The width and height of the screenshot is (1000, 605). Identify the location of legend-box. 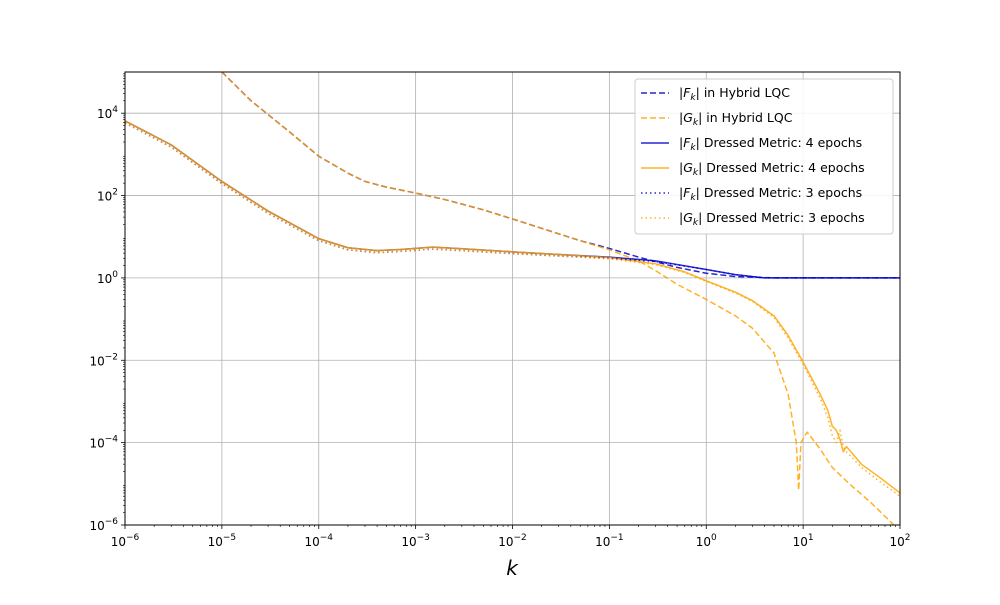
(764, 156).